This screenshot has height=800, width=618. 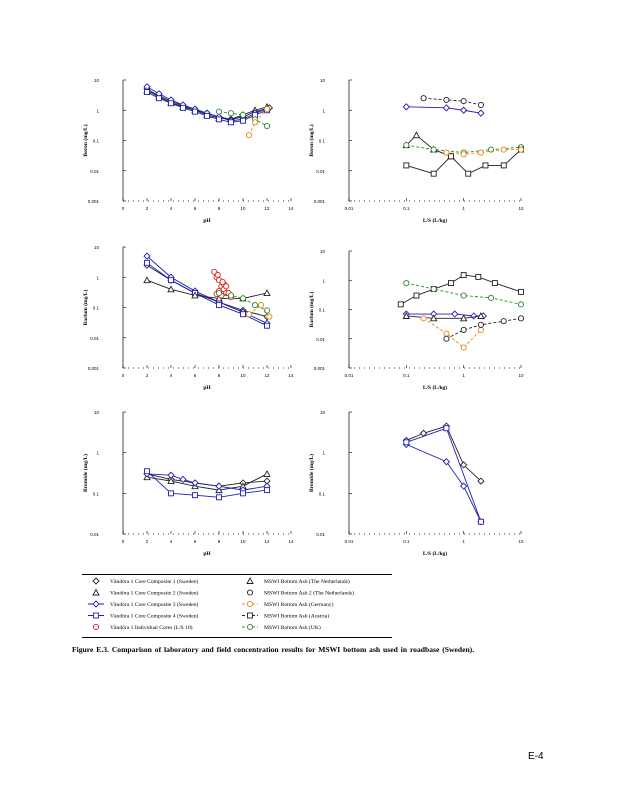 What do you see at coordinates (435, 220) in the screenshot?
I see `x-axis-label: L/S (L/kg)` at bounding box center [435, 220].